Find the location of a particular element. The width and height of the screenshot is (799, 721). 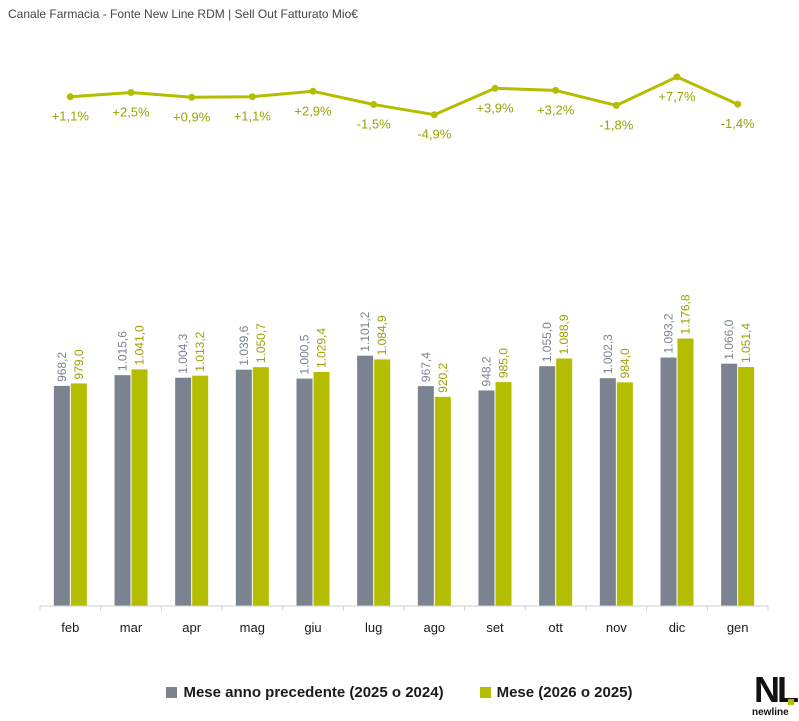

bar-label-curr-ago: 920,2 is located at coordinates (443, 377).